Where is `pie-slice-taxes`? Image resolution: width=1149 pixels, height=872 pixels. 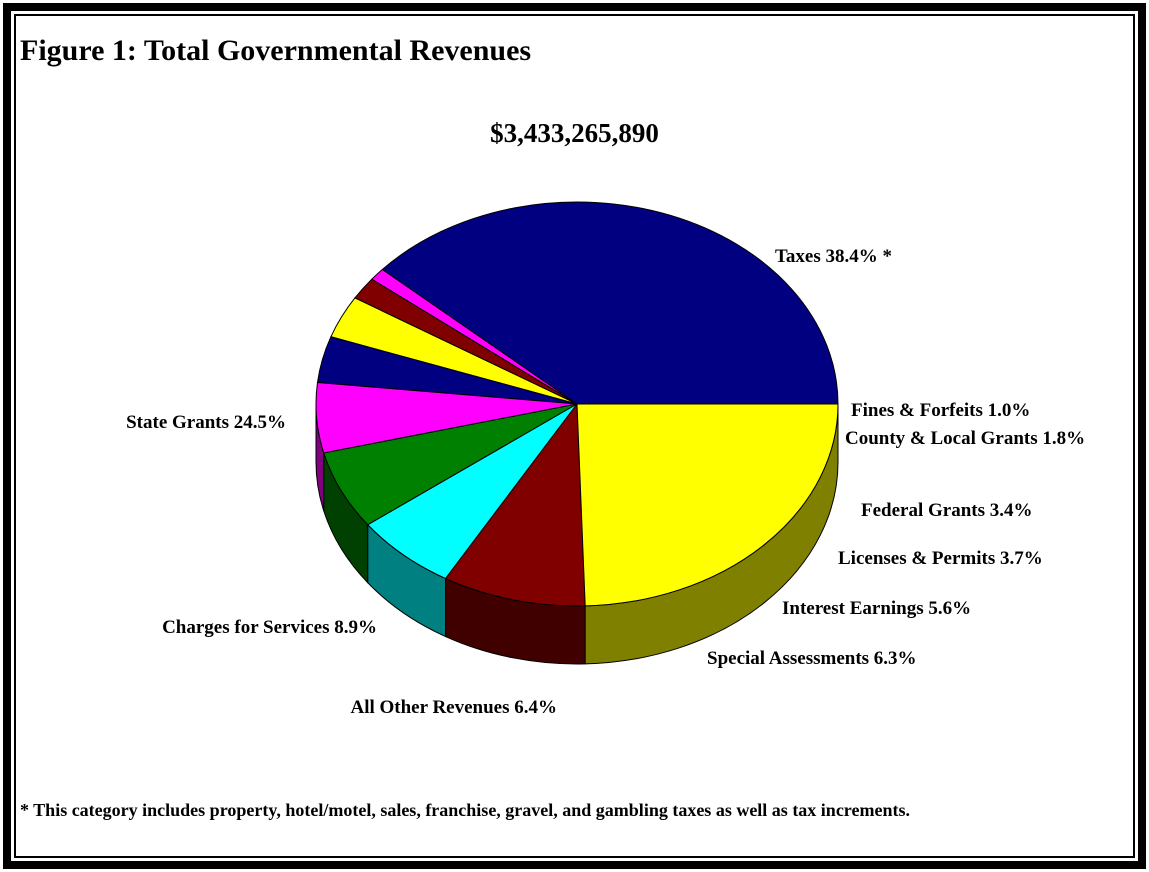 pie-slice-taxes is located at coordinates (610, 303).